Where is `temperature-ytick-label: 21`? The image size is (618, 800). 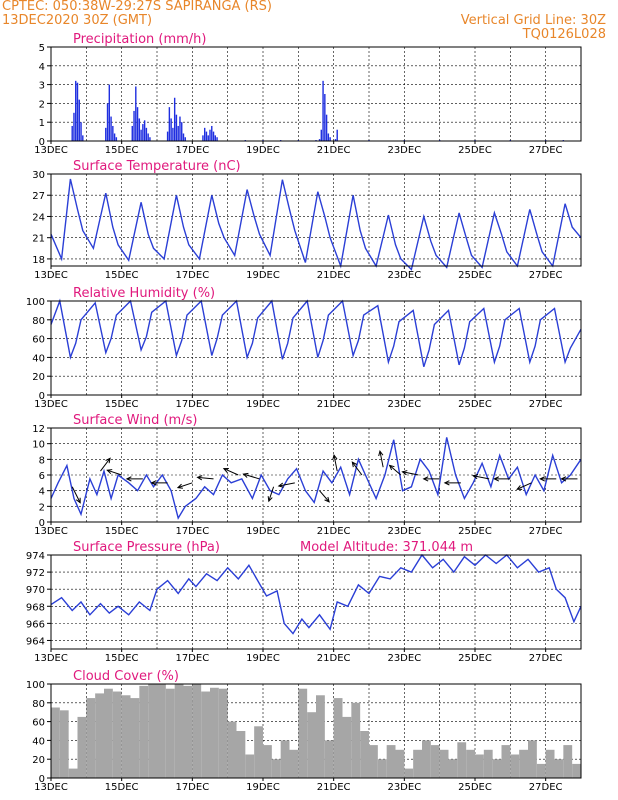
temperature-ytick-label: 21 is located at coordinates (38, 239).